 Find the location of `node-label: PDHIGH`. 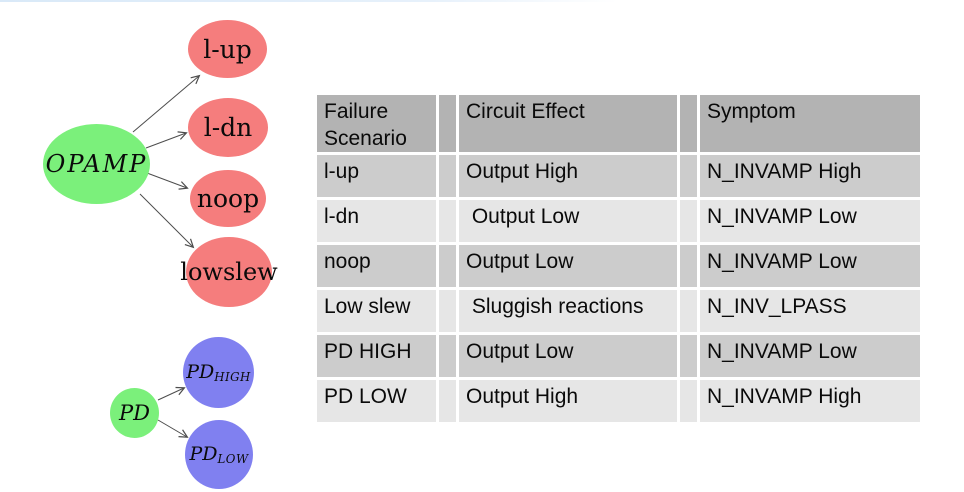

node-label: PDHIGH is located at coordinates (218, 372).